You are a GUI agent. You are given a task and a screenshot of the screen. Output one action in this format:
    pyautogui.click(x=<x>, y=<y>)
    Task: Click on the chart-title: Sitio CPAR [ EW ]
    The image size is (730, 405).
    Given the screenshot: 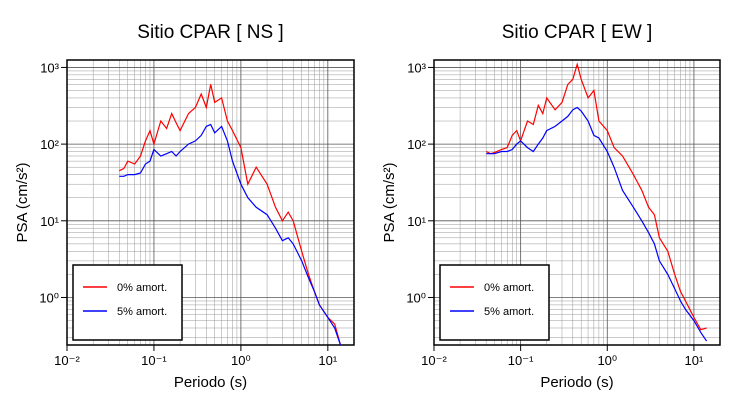 What is the action you would take?
    pyautogui.click(x=577, y=32)
    